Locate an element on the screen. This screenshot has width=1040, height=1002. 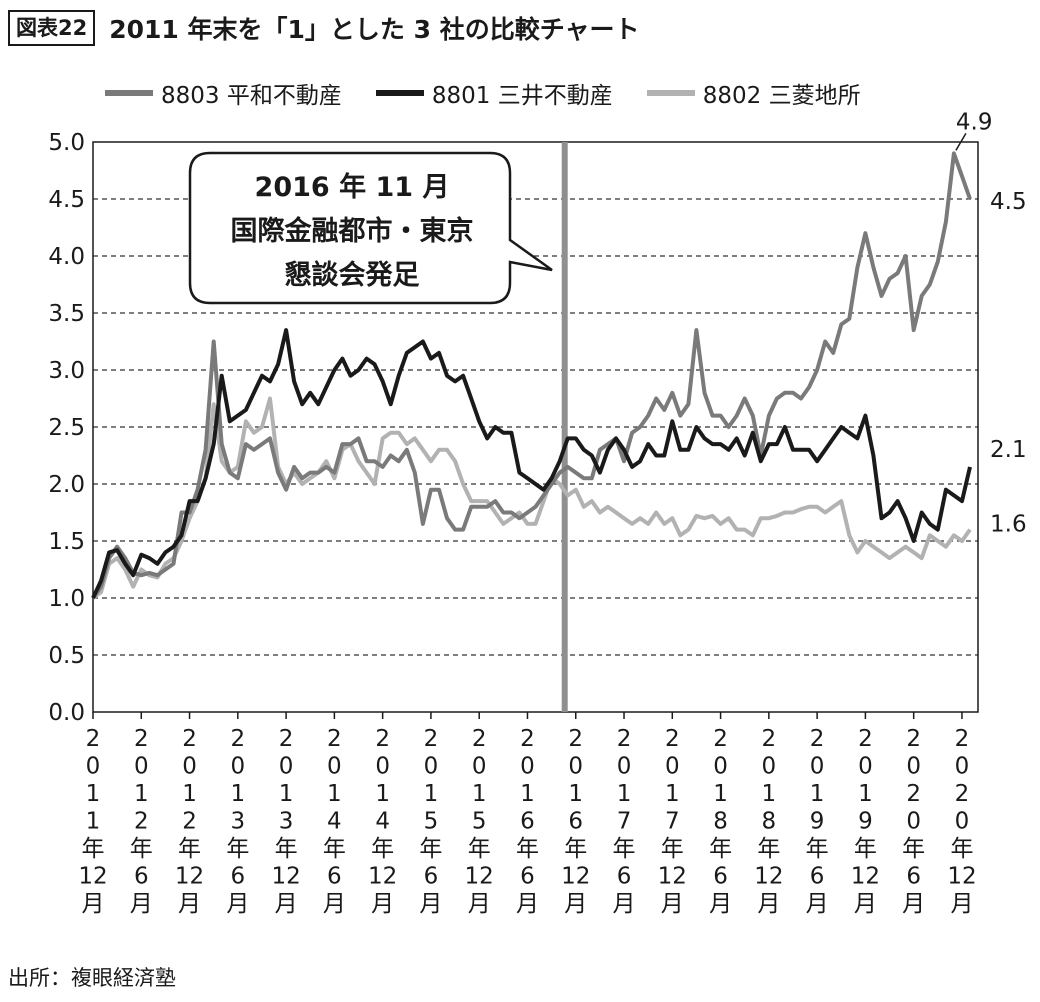
legend-item-8801: 8801 三井不動産 is located at coordinates (494, 93).